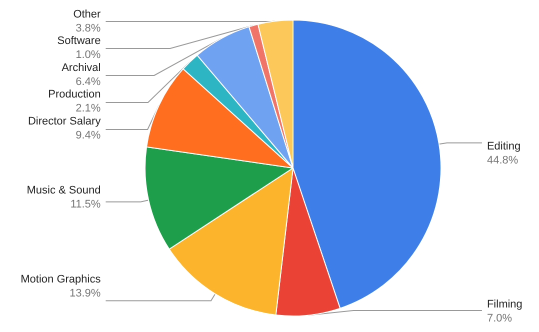  Describe the element at coordinates (65, 121) in the screenshot. I see `slice-label: Director Salary` at that location.